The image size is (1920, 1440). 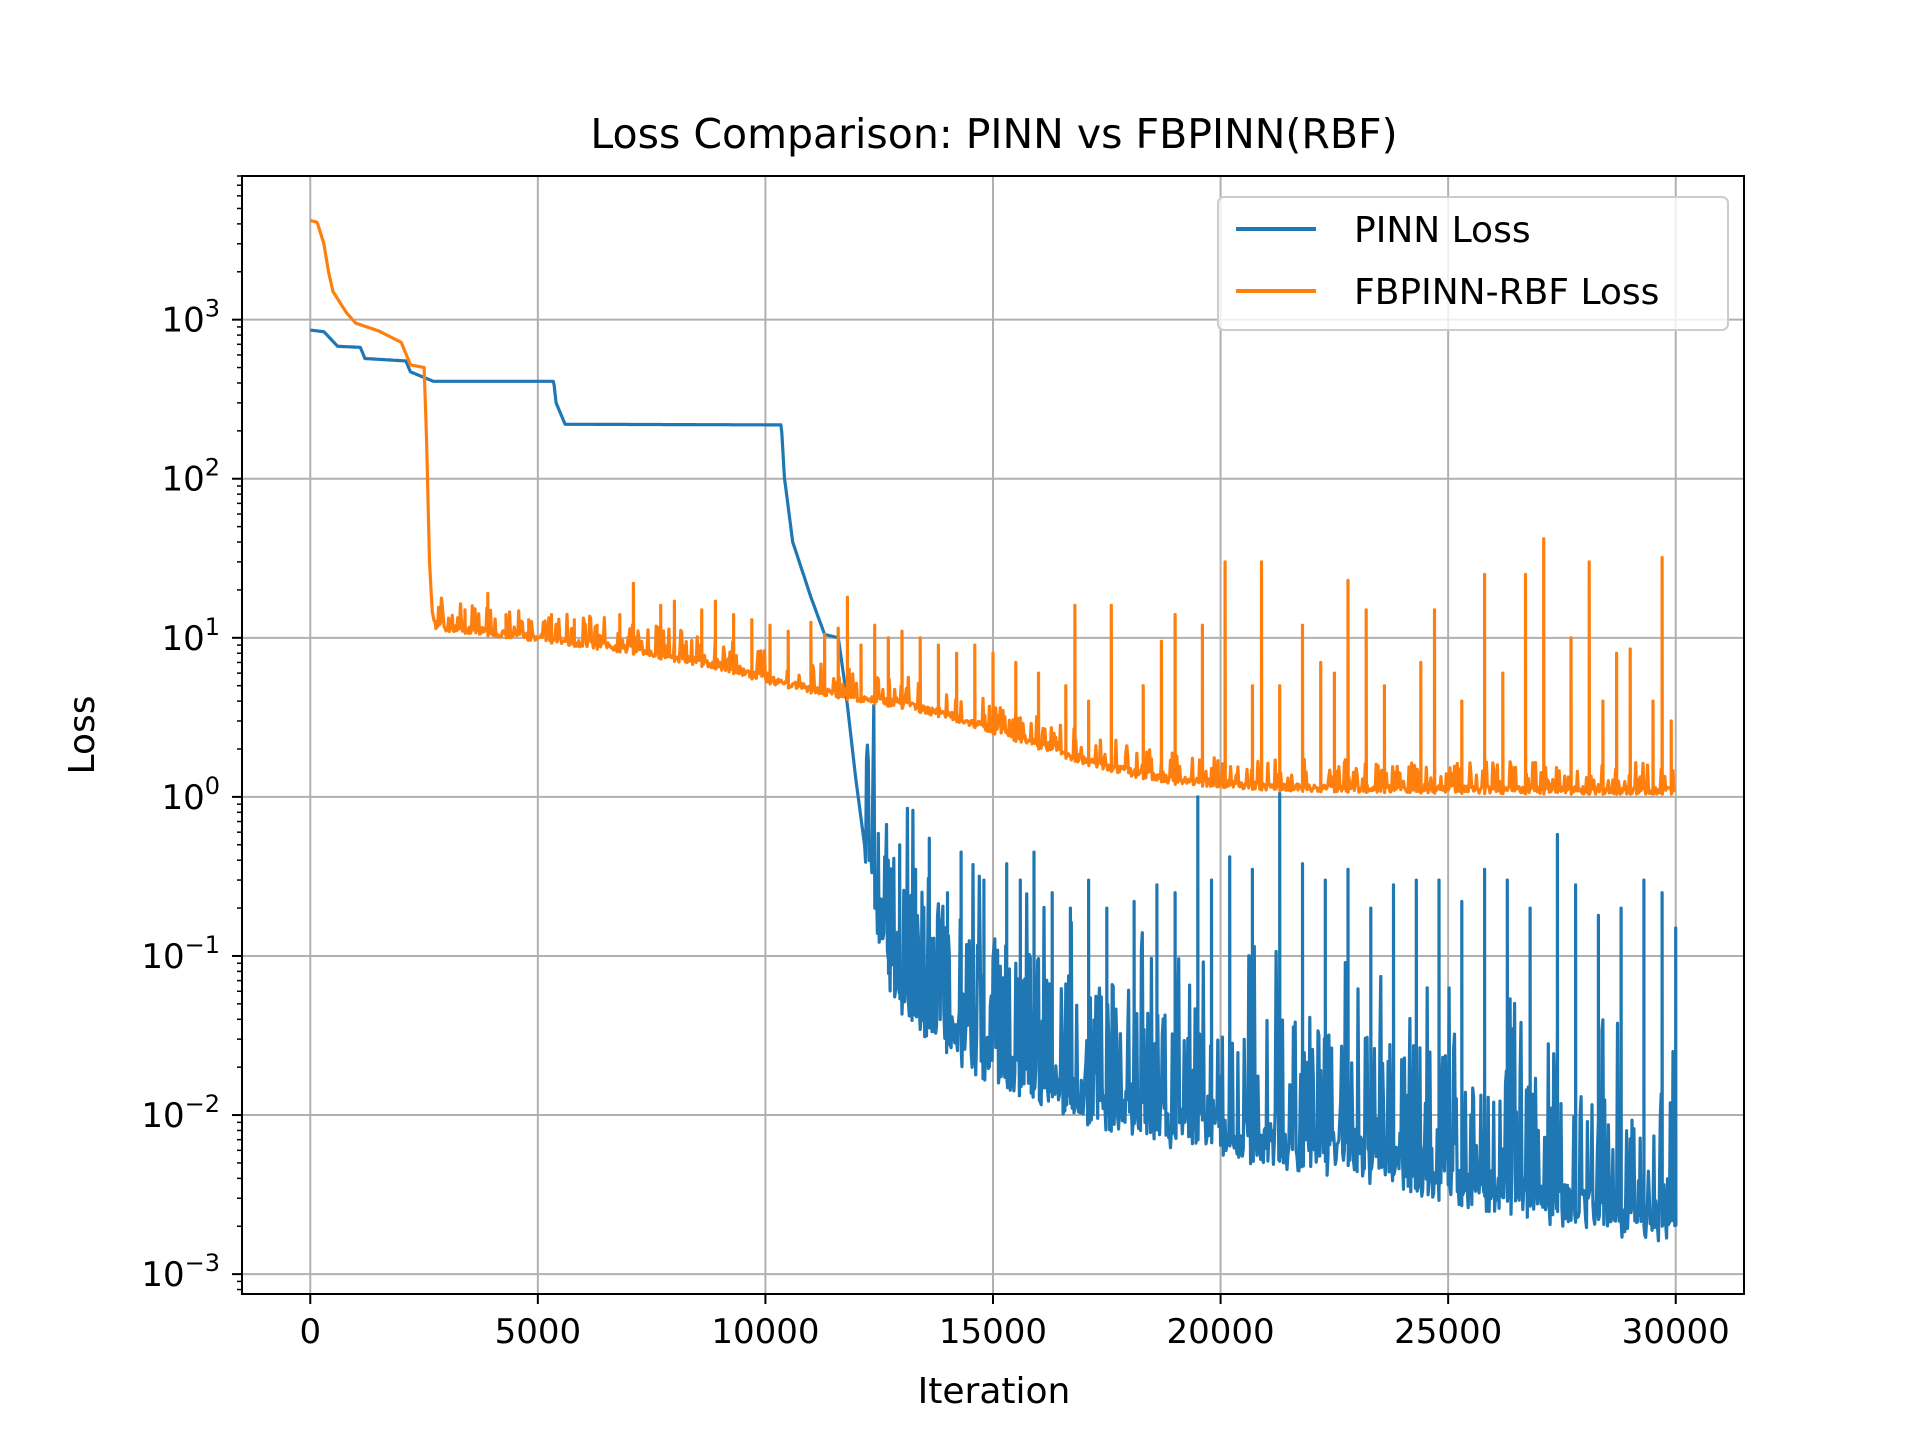 What do you see at coordinates (1676, 1332) in the screenshot?
I see `x-tick-label: 30000` at bounding box center [1676, 1332].